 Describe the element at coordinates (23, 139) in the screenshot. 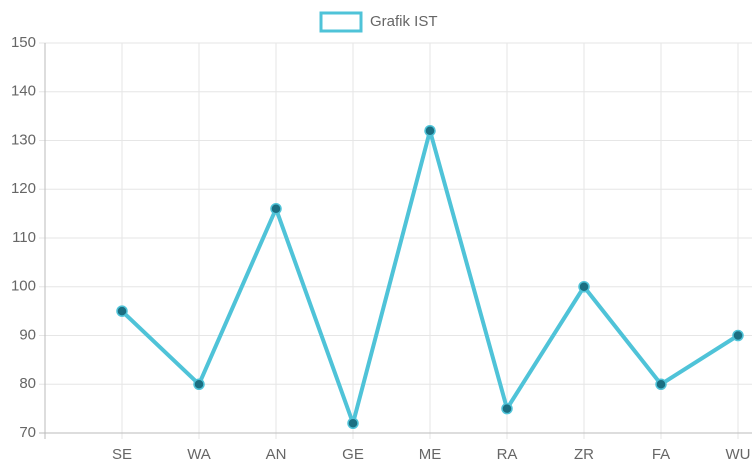

I see `y-tick-label: 130` at that location.